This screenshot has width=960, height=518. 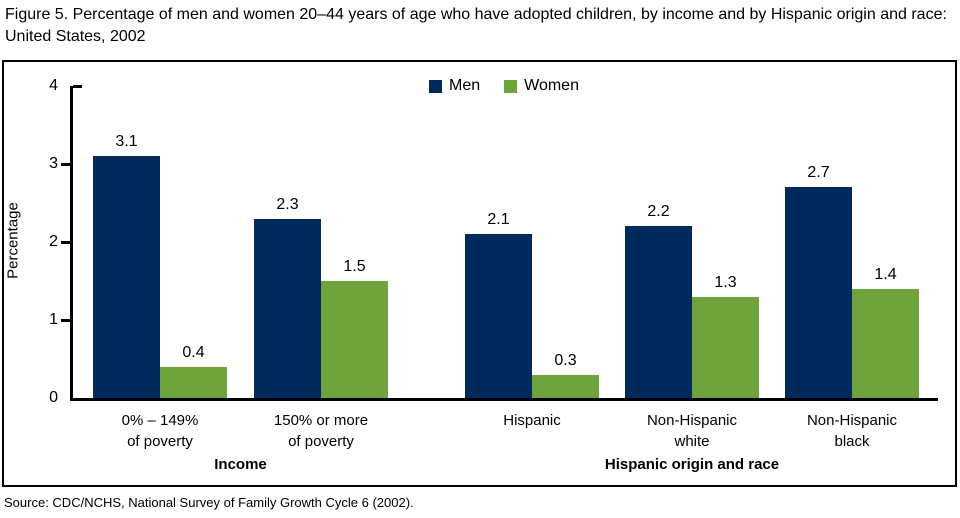 I want to click on x-axis-line, so click(x=504, y=399).